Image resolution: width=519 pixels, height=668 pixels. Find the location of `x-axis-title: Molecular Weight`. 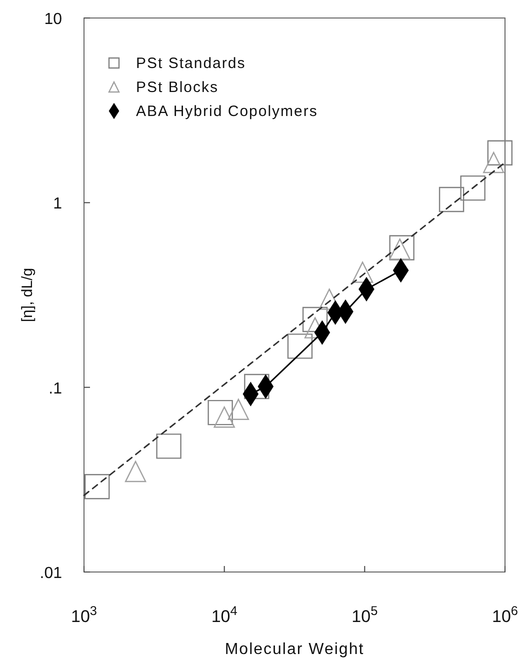

x-axis-title: Molecular Weight is located at coordinates (294, 649).